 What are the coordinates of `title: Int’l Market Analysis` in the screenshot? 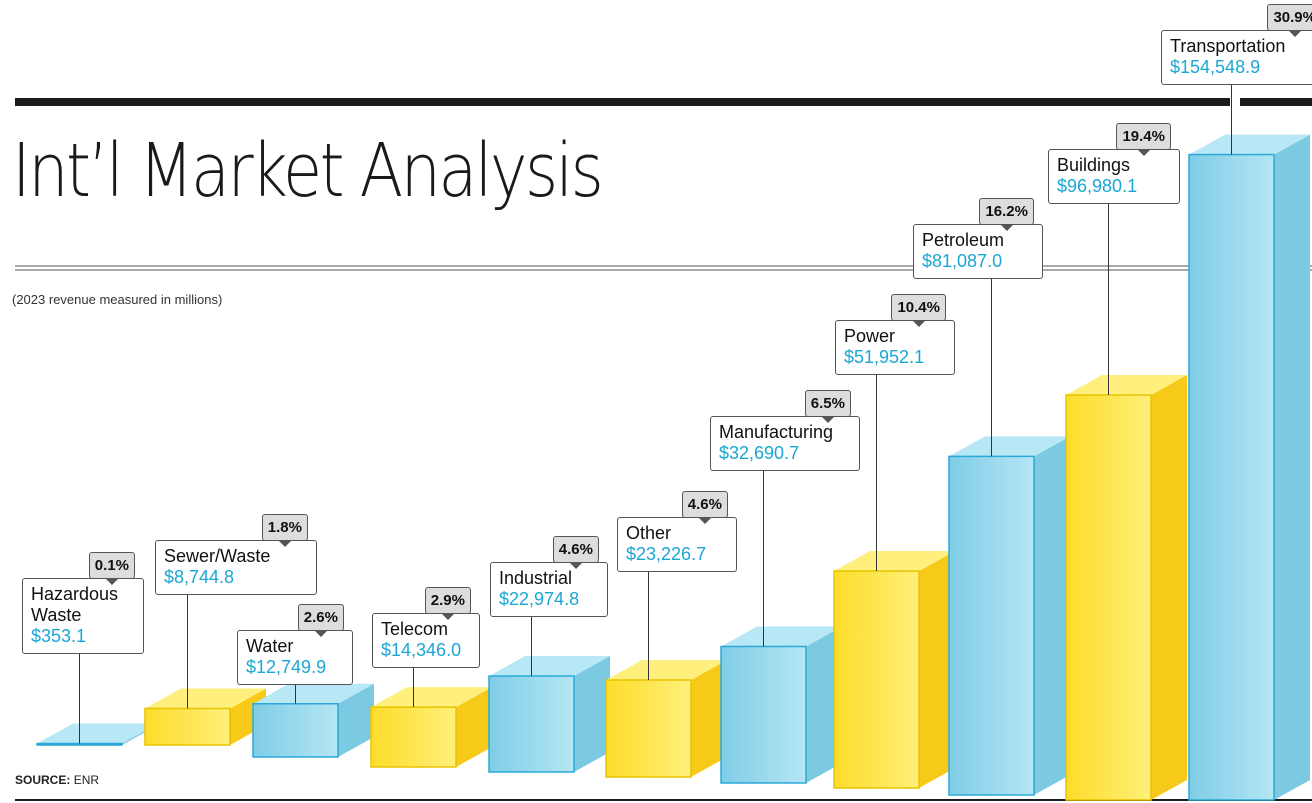 It's located at (308, 171).